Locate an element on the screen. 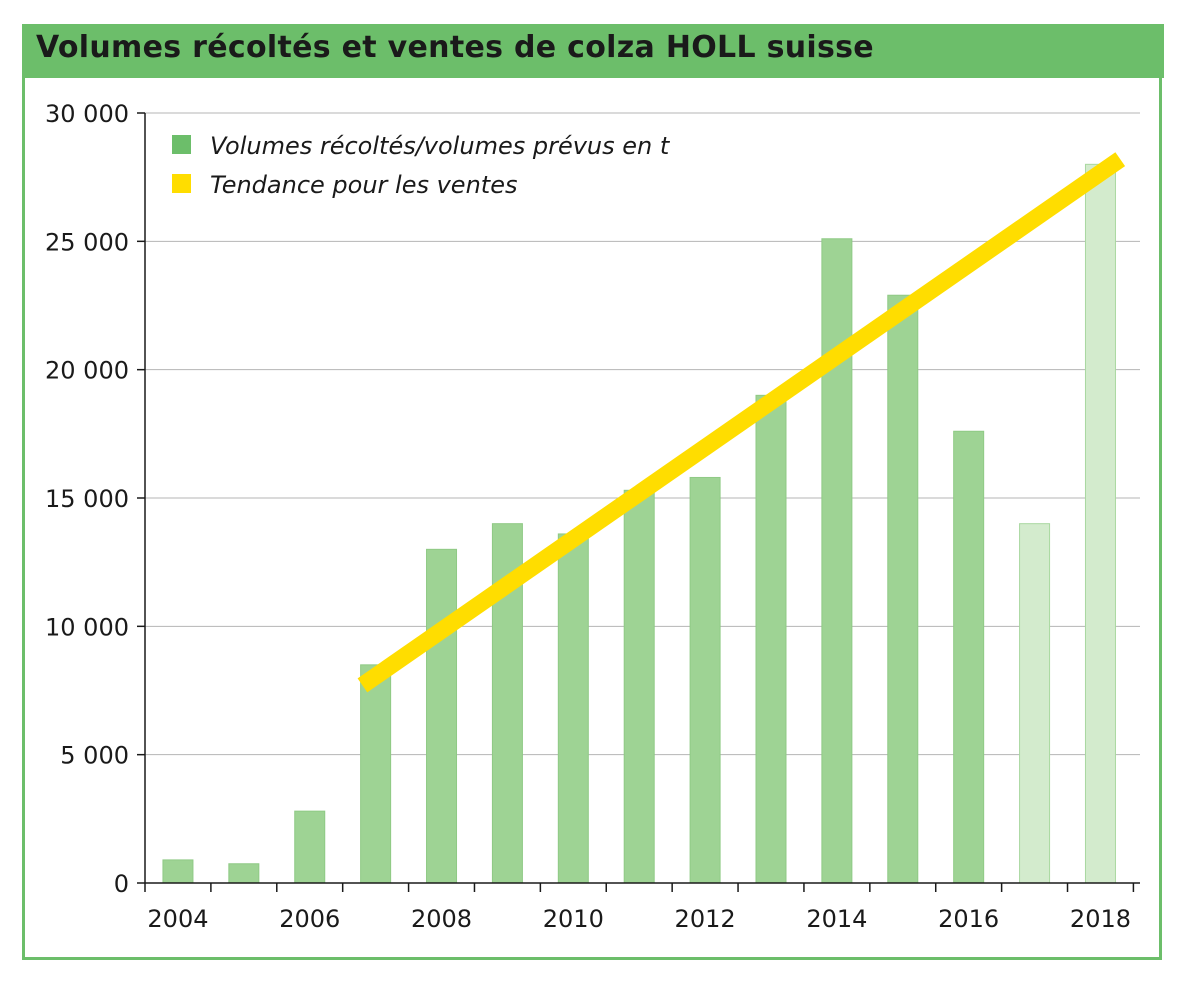 The width and height of the screenshot is (1200, 988). x-tick-label: 2010 is located at coordinates (573, 919).